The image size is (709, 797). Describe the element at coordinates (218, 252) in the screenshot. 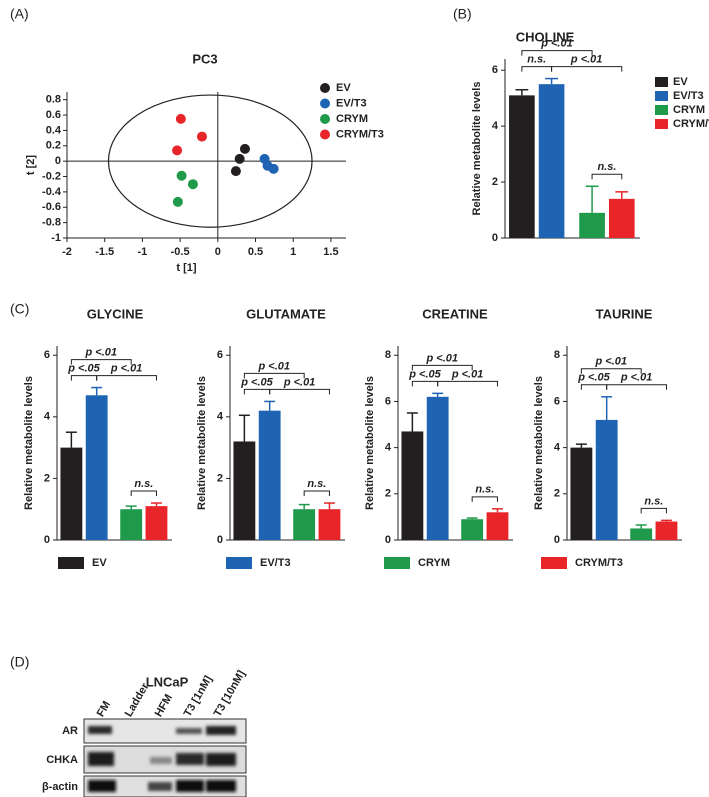

I see `x-tick-label: 0` at that location.